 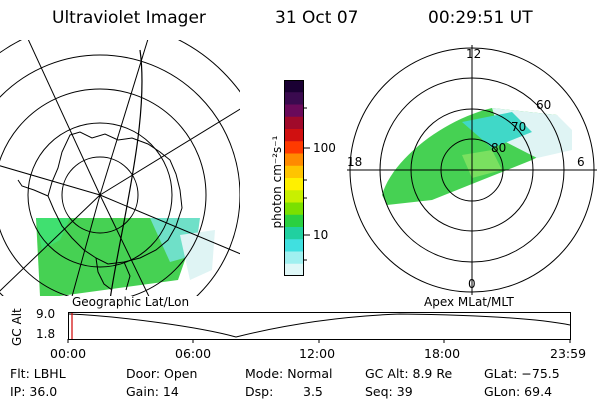 What do you see at coordinates (162, 373) in the screenshot?
I see `status-door: Door: Open` at bounding box center [162, 373].